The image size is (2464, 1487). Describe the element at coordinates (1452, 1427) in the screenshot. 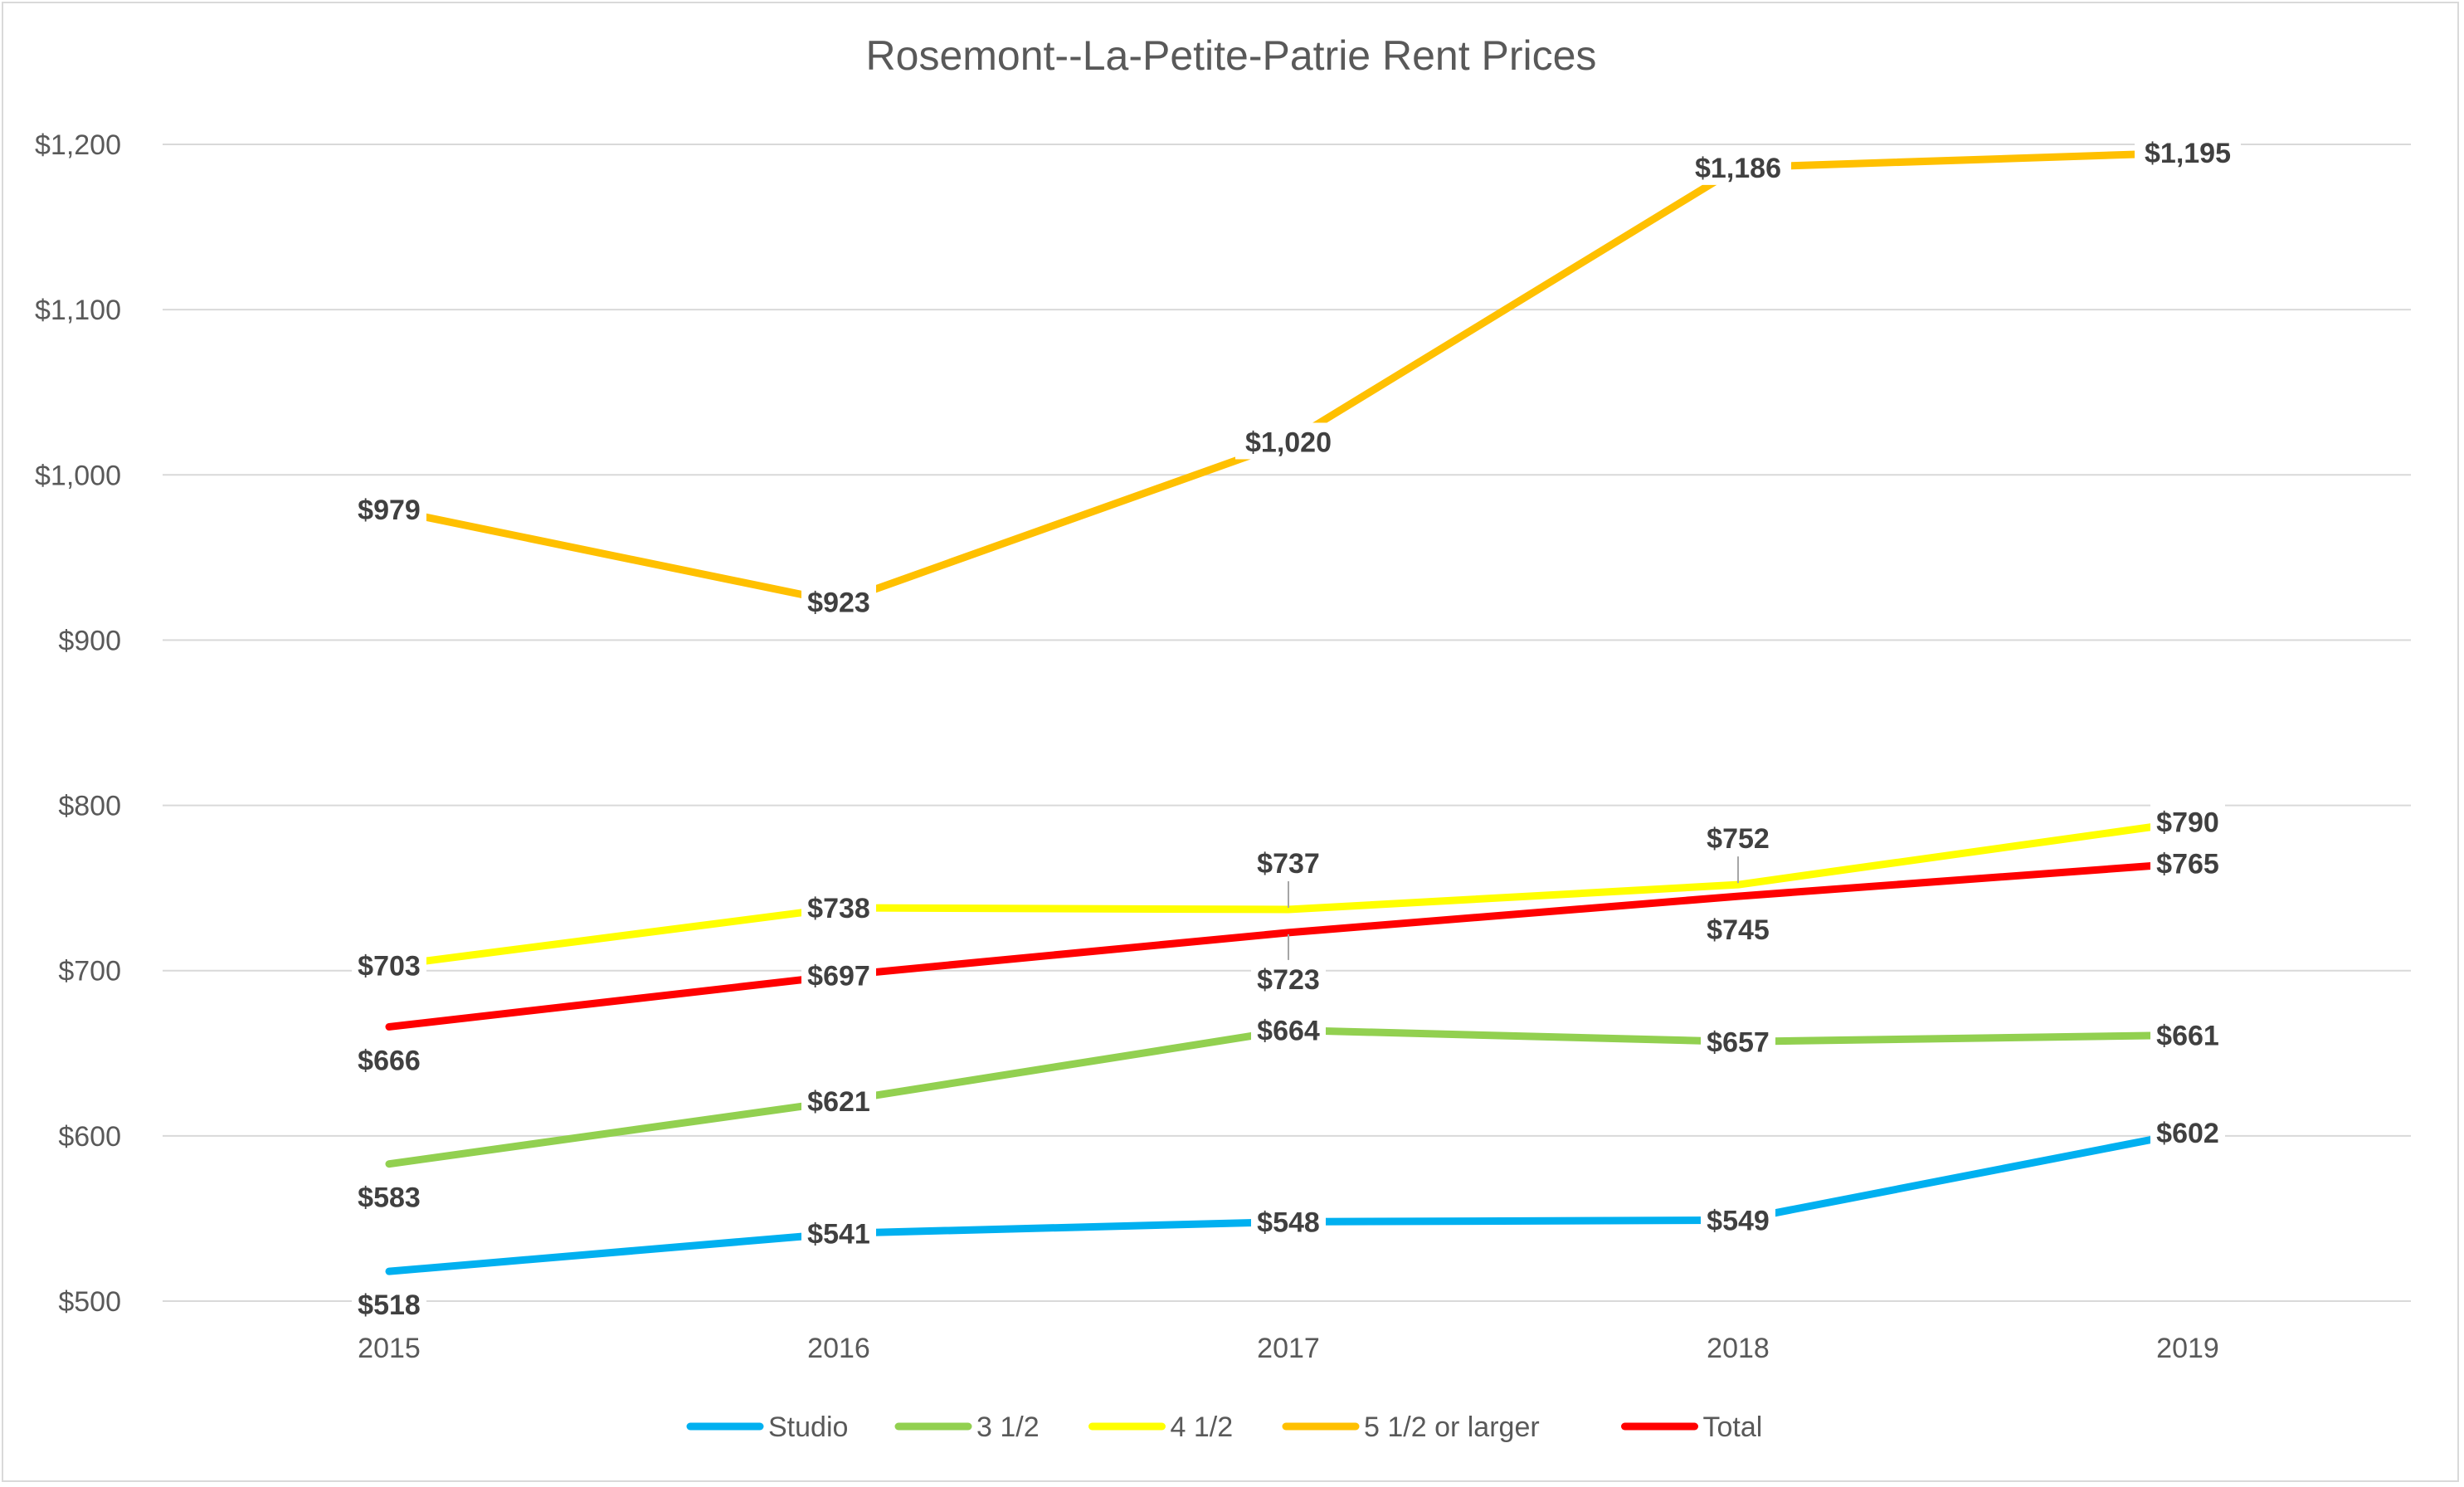

I see `legend-label: 5 1/2 or larger` at that location.